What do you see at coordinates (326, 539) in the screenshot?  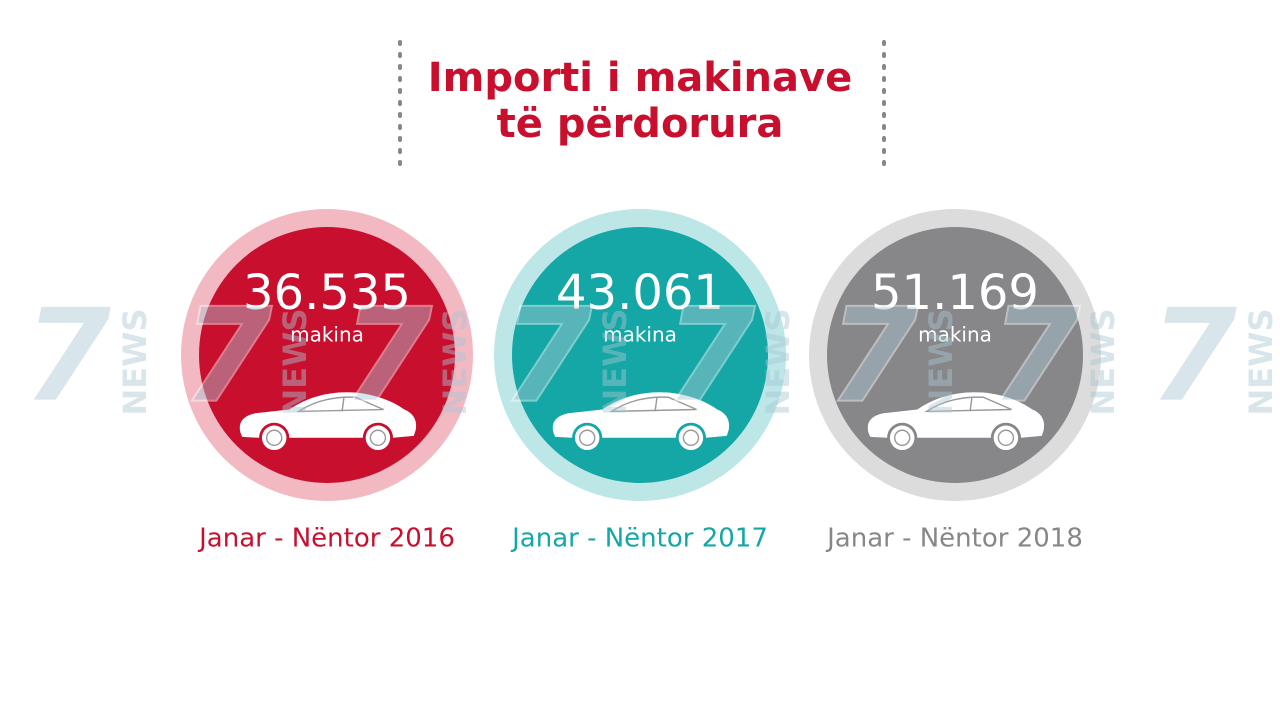 I see `period: Janar - Nëntor 2016` at bounding box center [326, 539].